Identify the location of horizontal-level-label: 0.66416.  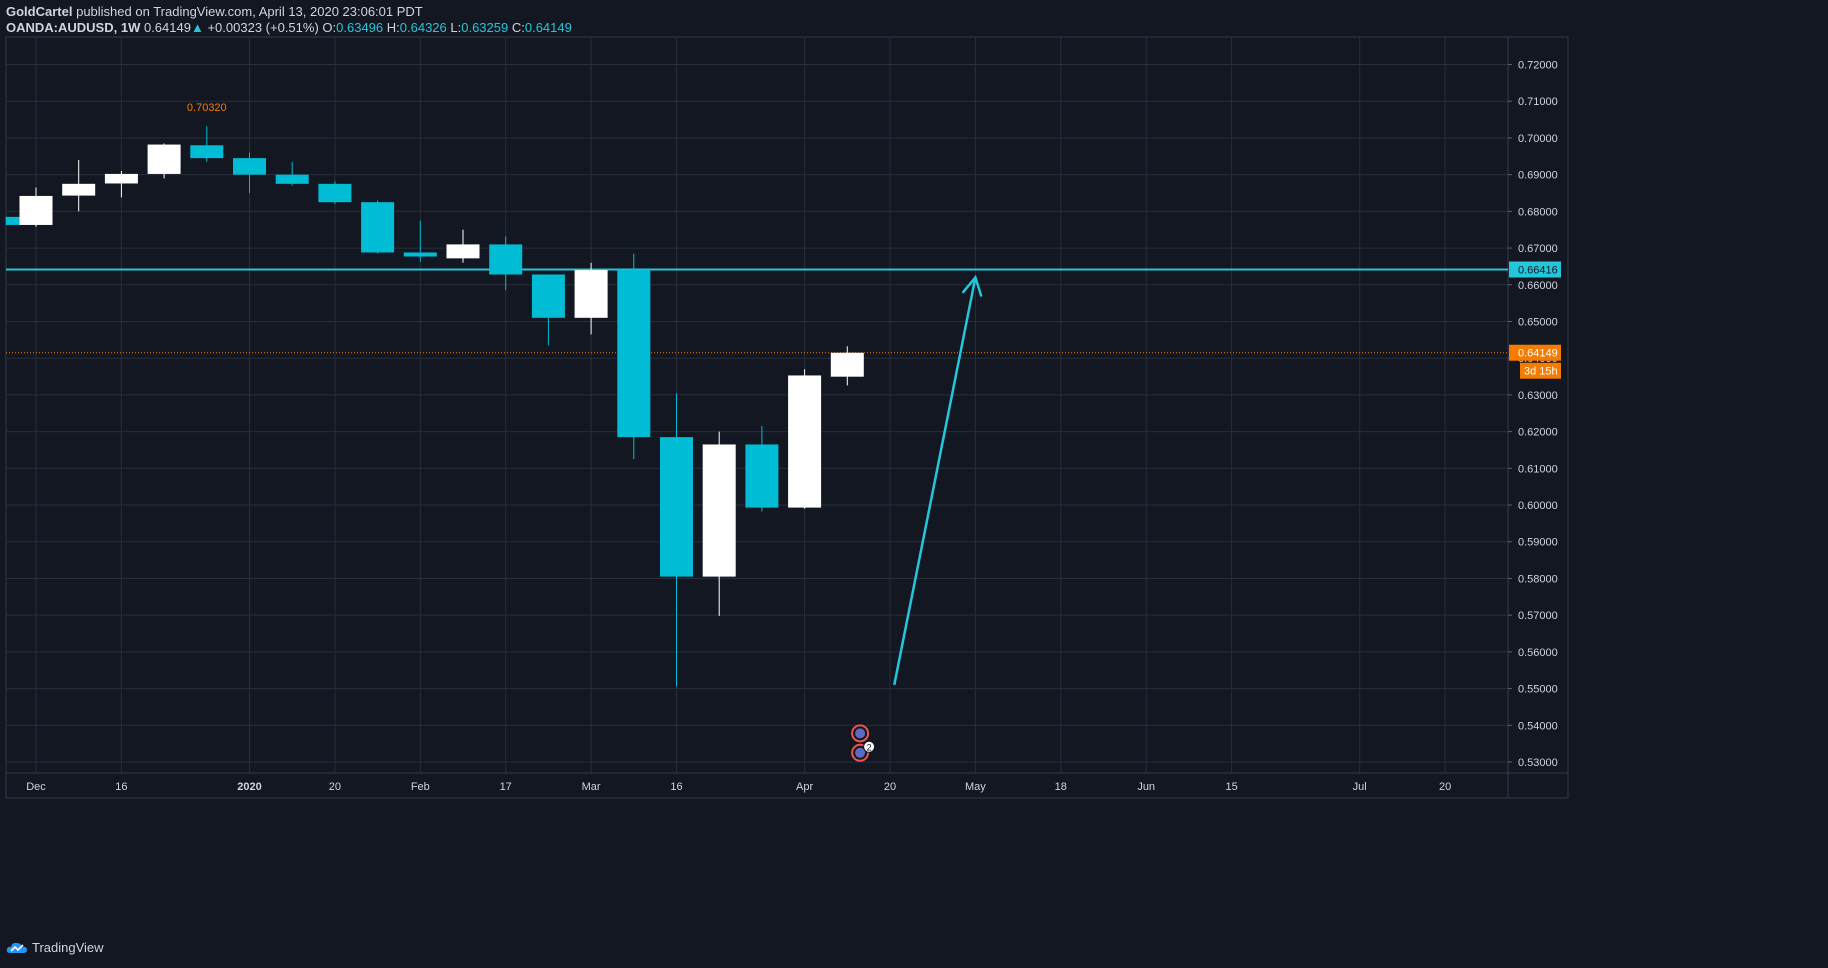
(1538, 271).